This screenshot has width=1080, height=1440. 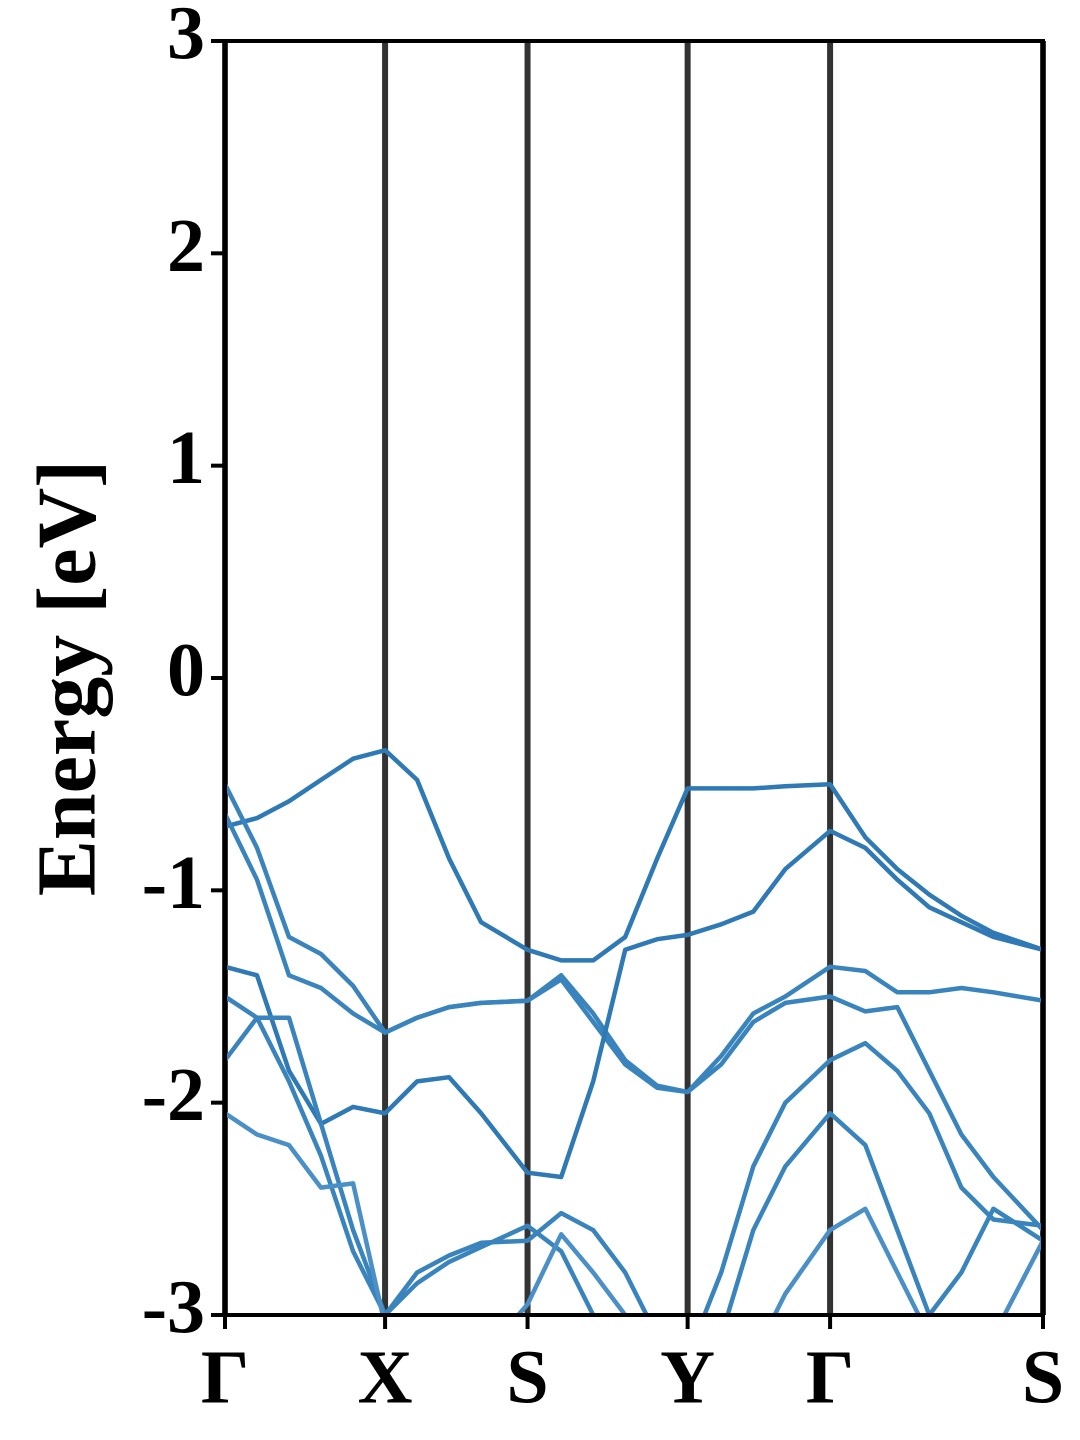 I want to click on y-tick-label: -1, so click(x=173, y=883).